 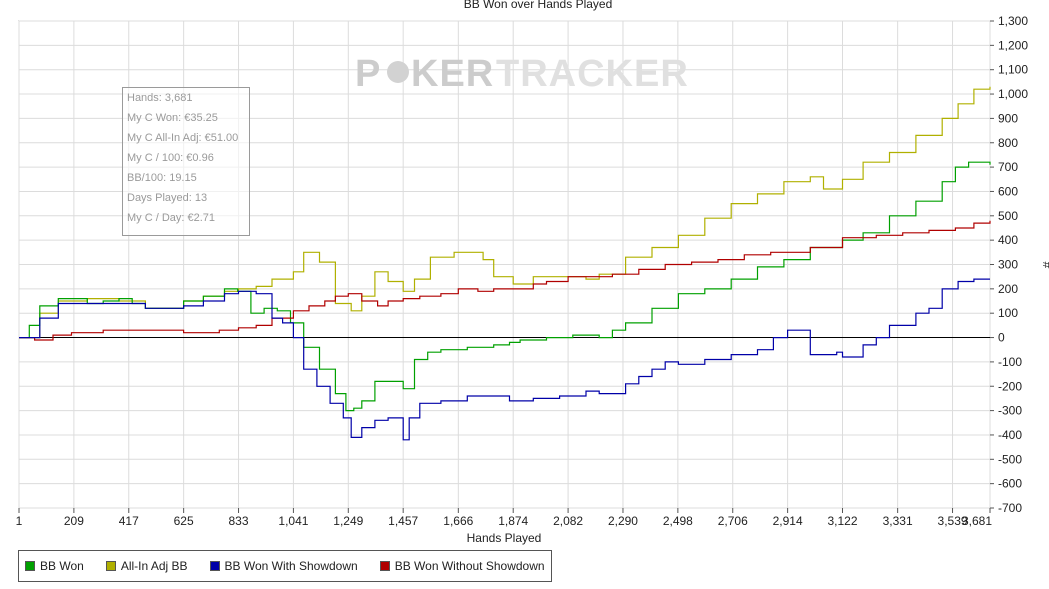 I want to click on watermark-poker-ker: KER, so click(x=452, y=74).